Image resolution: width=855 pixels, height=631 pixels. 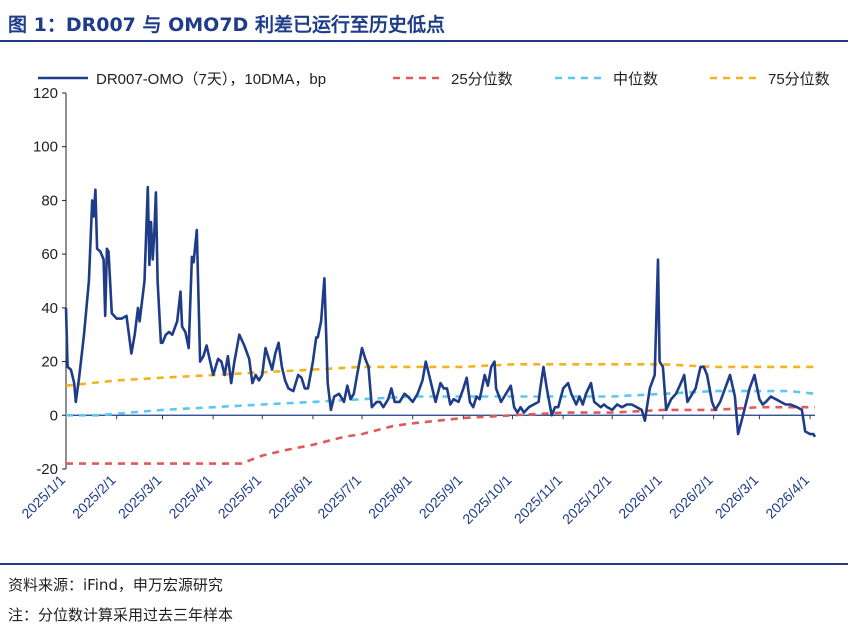 What do you see at coordinates (50, 281) in the screenshot?
I see `y-axis: -20 0 20 40 60 80 100 120` at bounding box center [50, 281].